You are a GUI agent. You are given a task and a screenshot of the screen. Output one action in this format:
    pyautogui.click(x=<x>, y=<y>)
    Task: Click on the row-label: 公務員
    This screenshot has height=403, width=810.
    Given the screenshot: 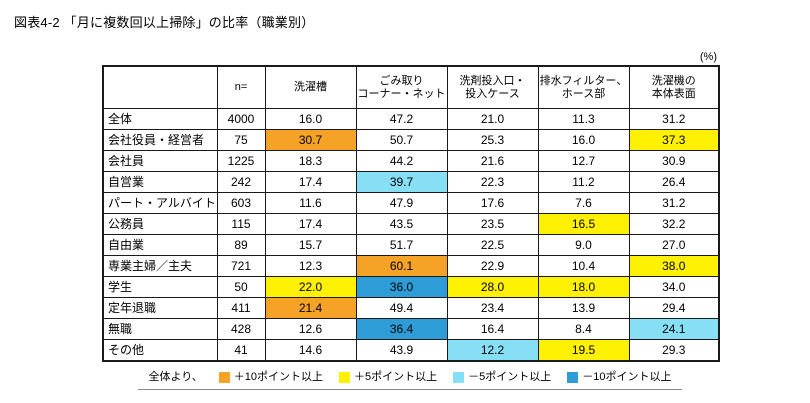 What is the action you would take?
    pyautogui.click(x=160, y=224)
    